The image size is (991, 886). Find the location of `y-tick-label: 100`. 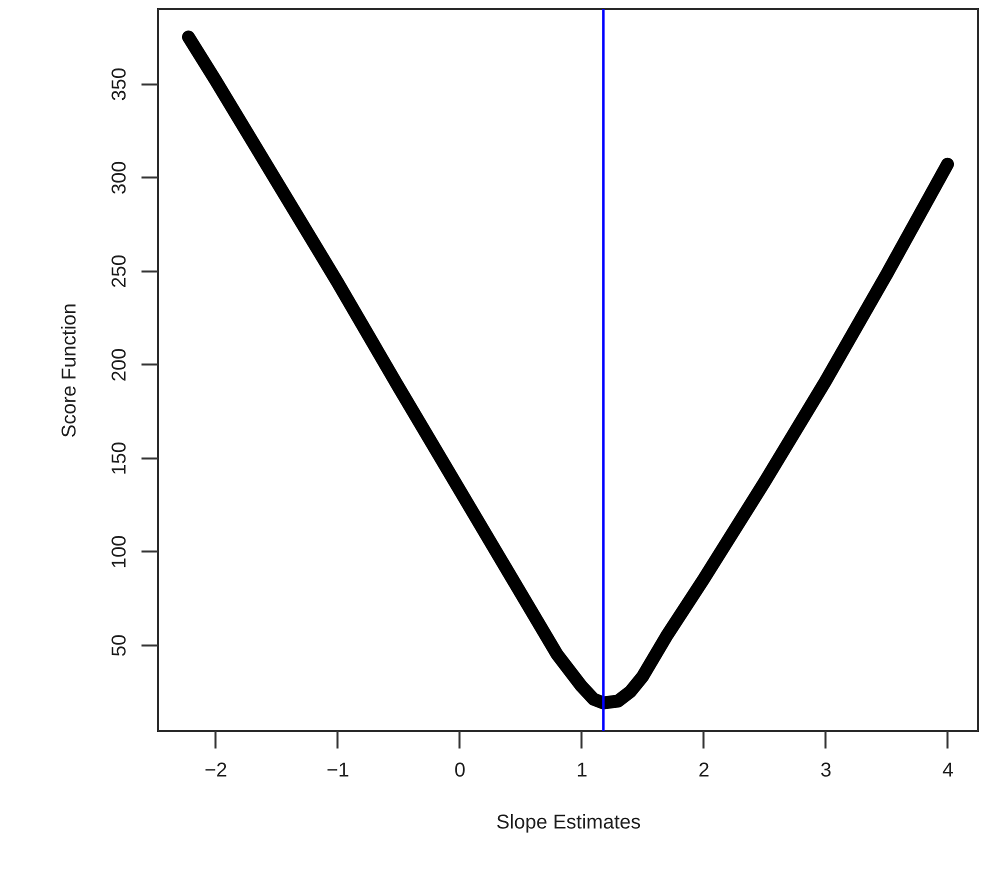

y-tick-label: 100 is located at coordinates (119, 552).